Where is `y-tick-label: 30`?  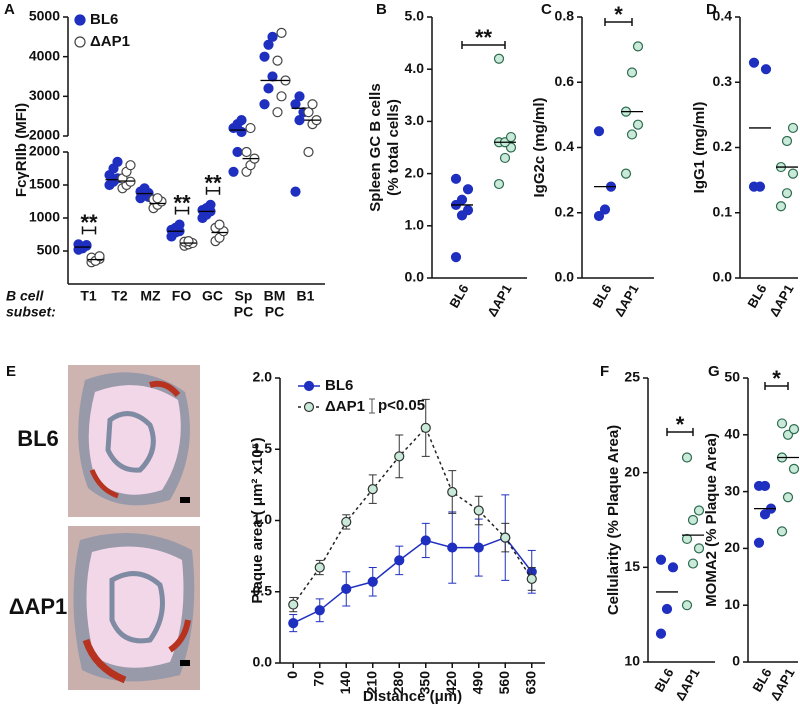
y-tick-label: 30 is located at coordinates (732, 490).